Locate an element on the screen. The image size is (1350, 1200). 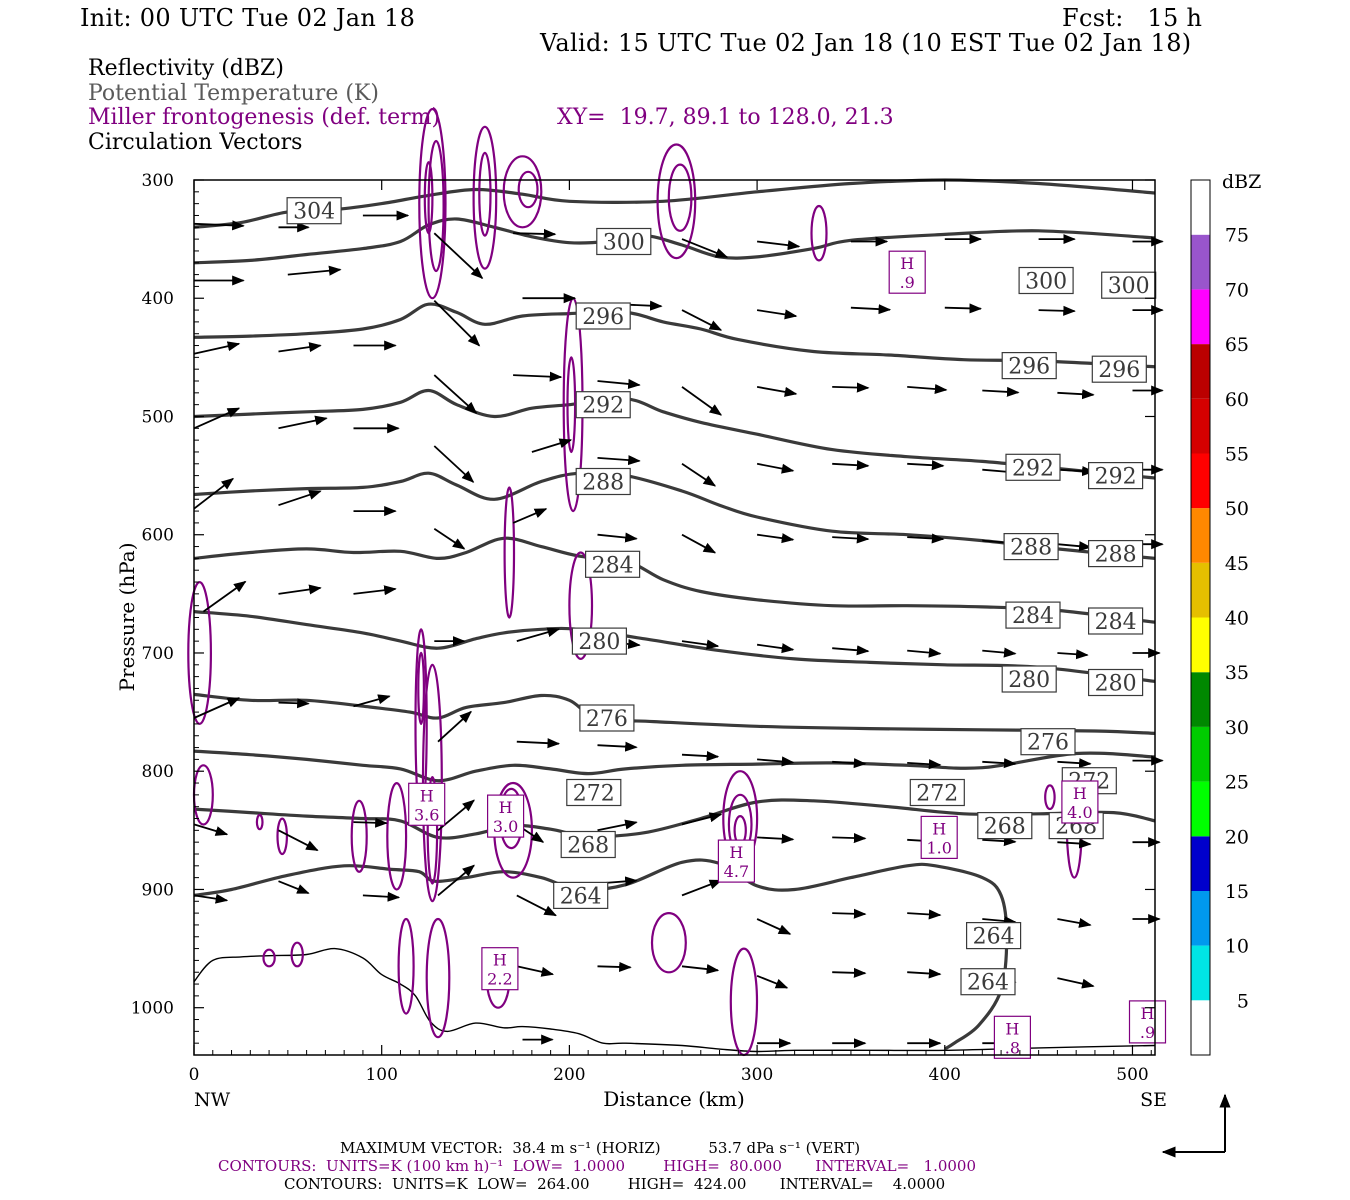
theta-label-text: 284 is located at coordinates (1116, 622).